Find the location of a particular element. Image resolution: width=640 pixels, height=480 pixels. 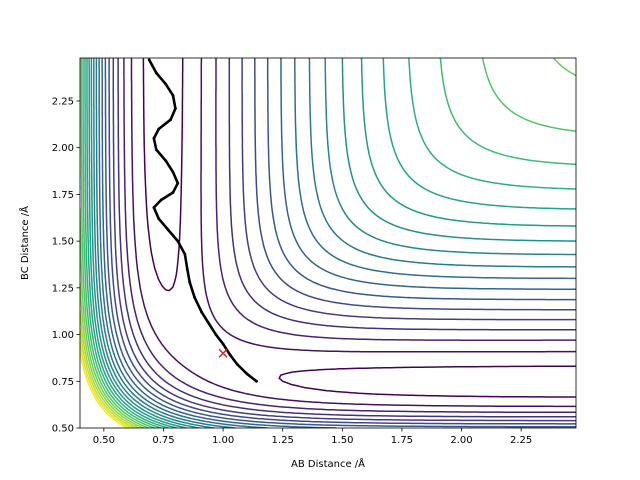

x-tick-label: 1.50 is located at coordinates (342, 440).